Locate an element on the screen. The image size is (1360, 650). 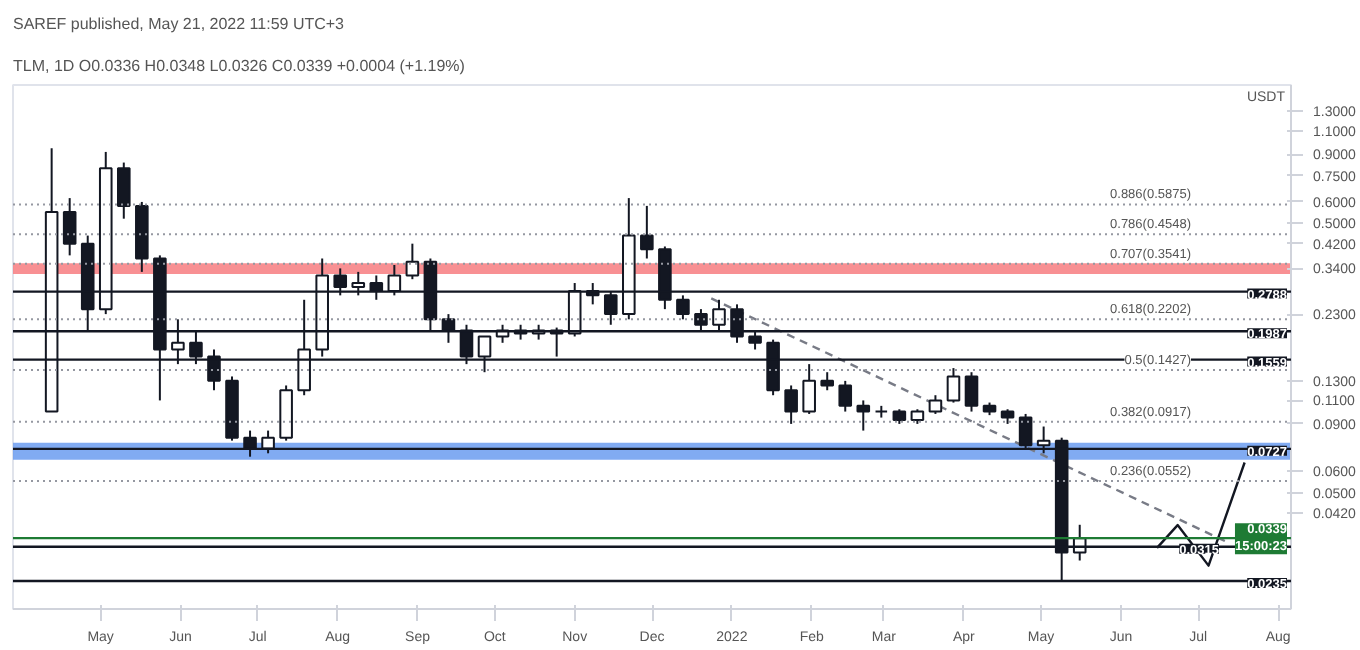
chart-subtitle: SAREF published, May 21, 2022 11:59 UTC+3 is located at coordinates (179, 24).